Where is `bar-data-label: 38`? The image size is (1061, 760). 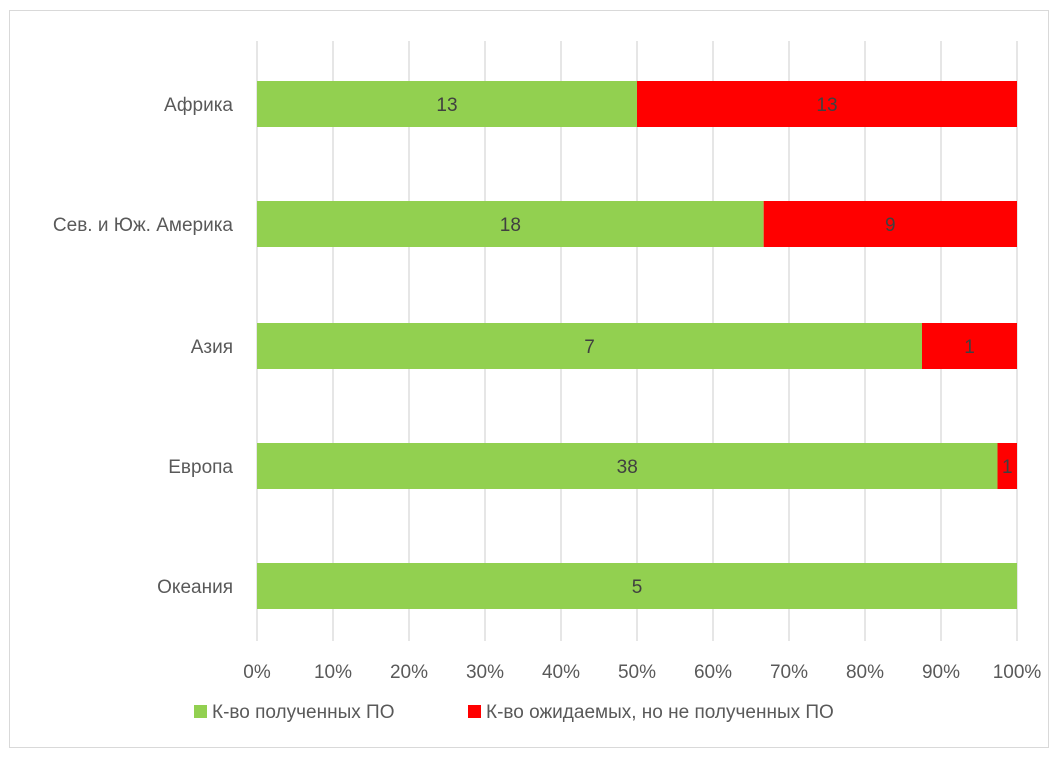
bar-data-label: 38 is located at coordinates (627, 467).